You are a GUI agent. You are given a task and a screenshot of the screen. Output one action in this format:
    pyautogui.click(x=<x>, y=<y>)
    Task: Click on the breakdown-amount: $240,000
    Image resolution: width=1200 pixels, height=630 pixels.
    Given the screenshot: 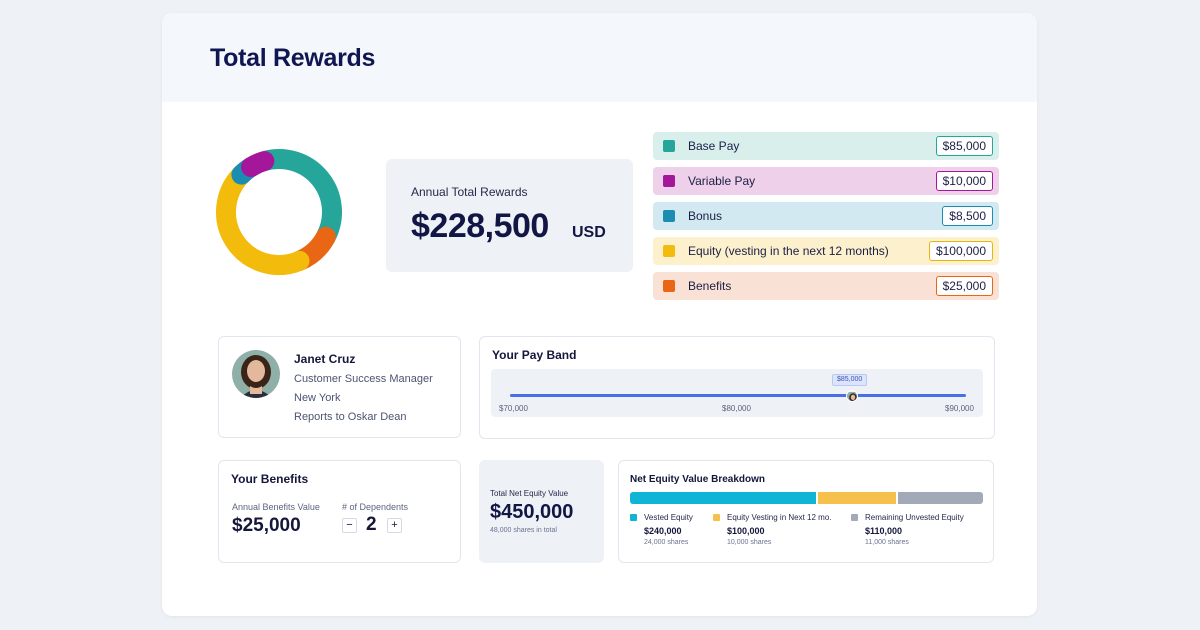 What is the action you would take?
    pyautogui.click(x=663, y=531)
    